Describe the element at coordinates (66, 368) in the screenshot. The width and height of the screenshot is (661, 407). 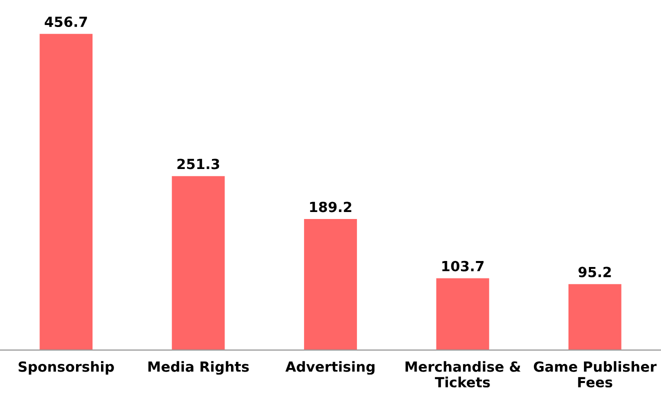
I see `x-tick-label: Sponsorship` at that location.